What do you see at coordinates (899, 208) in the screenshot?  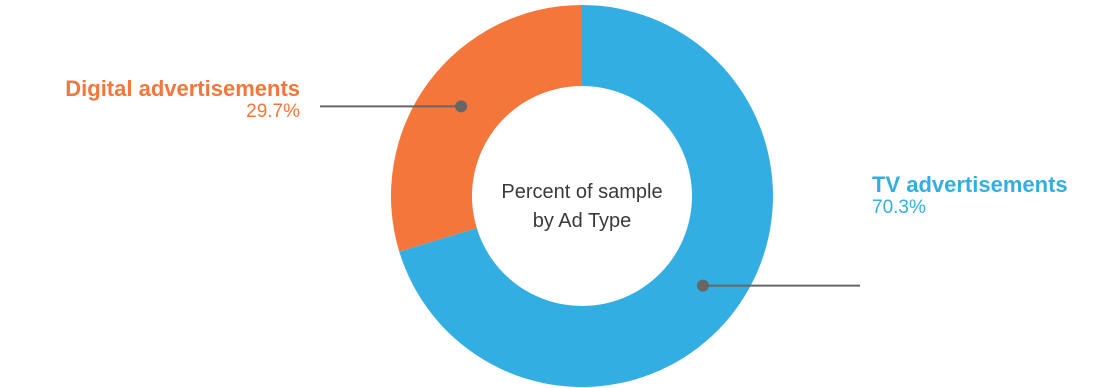 I see `slice-label-tv-value: 70.3%` at bounding box center [899, 208].